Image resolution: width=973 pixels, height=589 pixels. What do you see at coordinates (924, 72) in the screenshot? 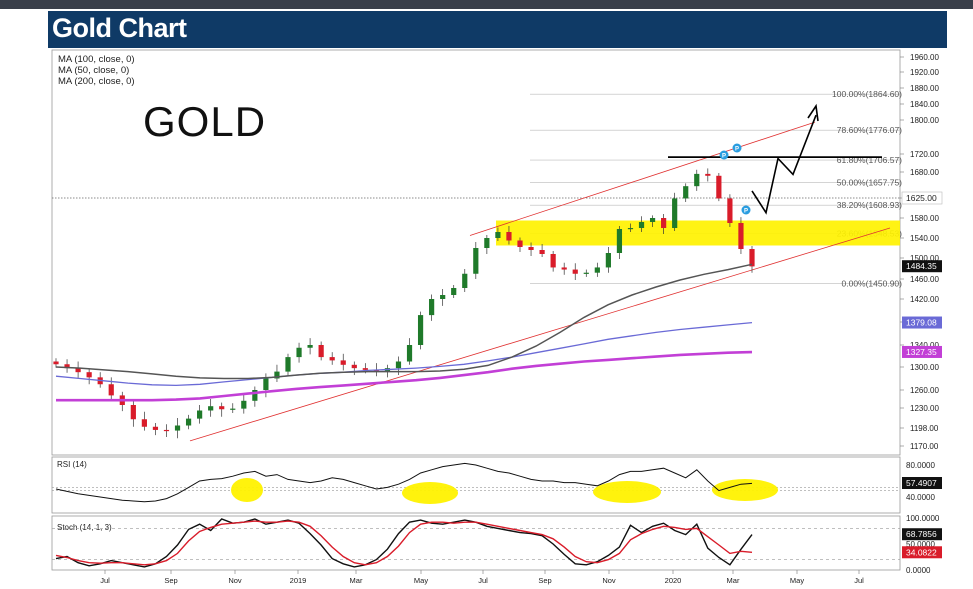
I see `y-tick-label: 1920.00` at bounding box center [924, 72].